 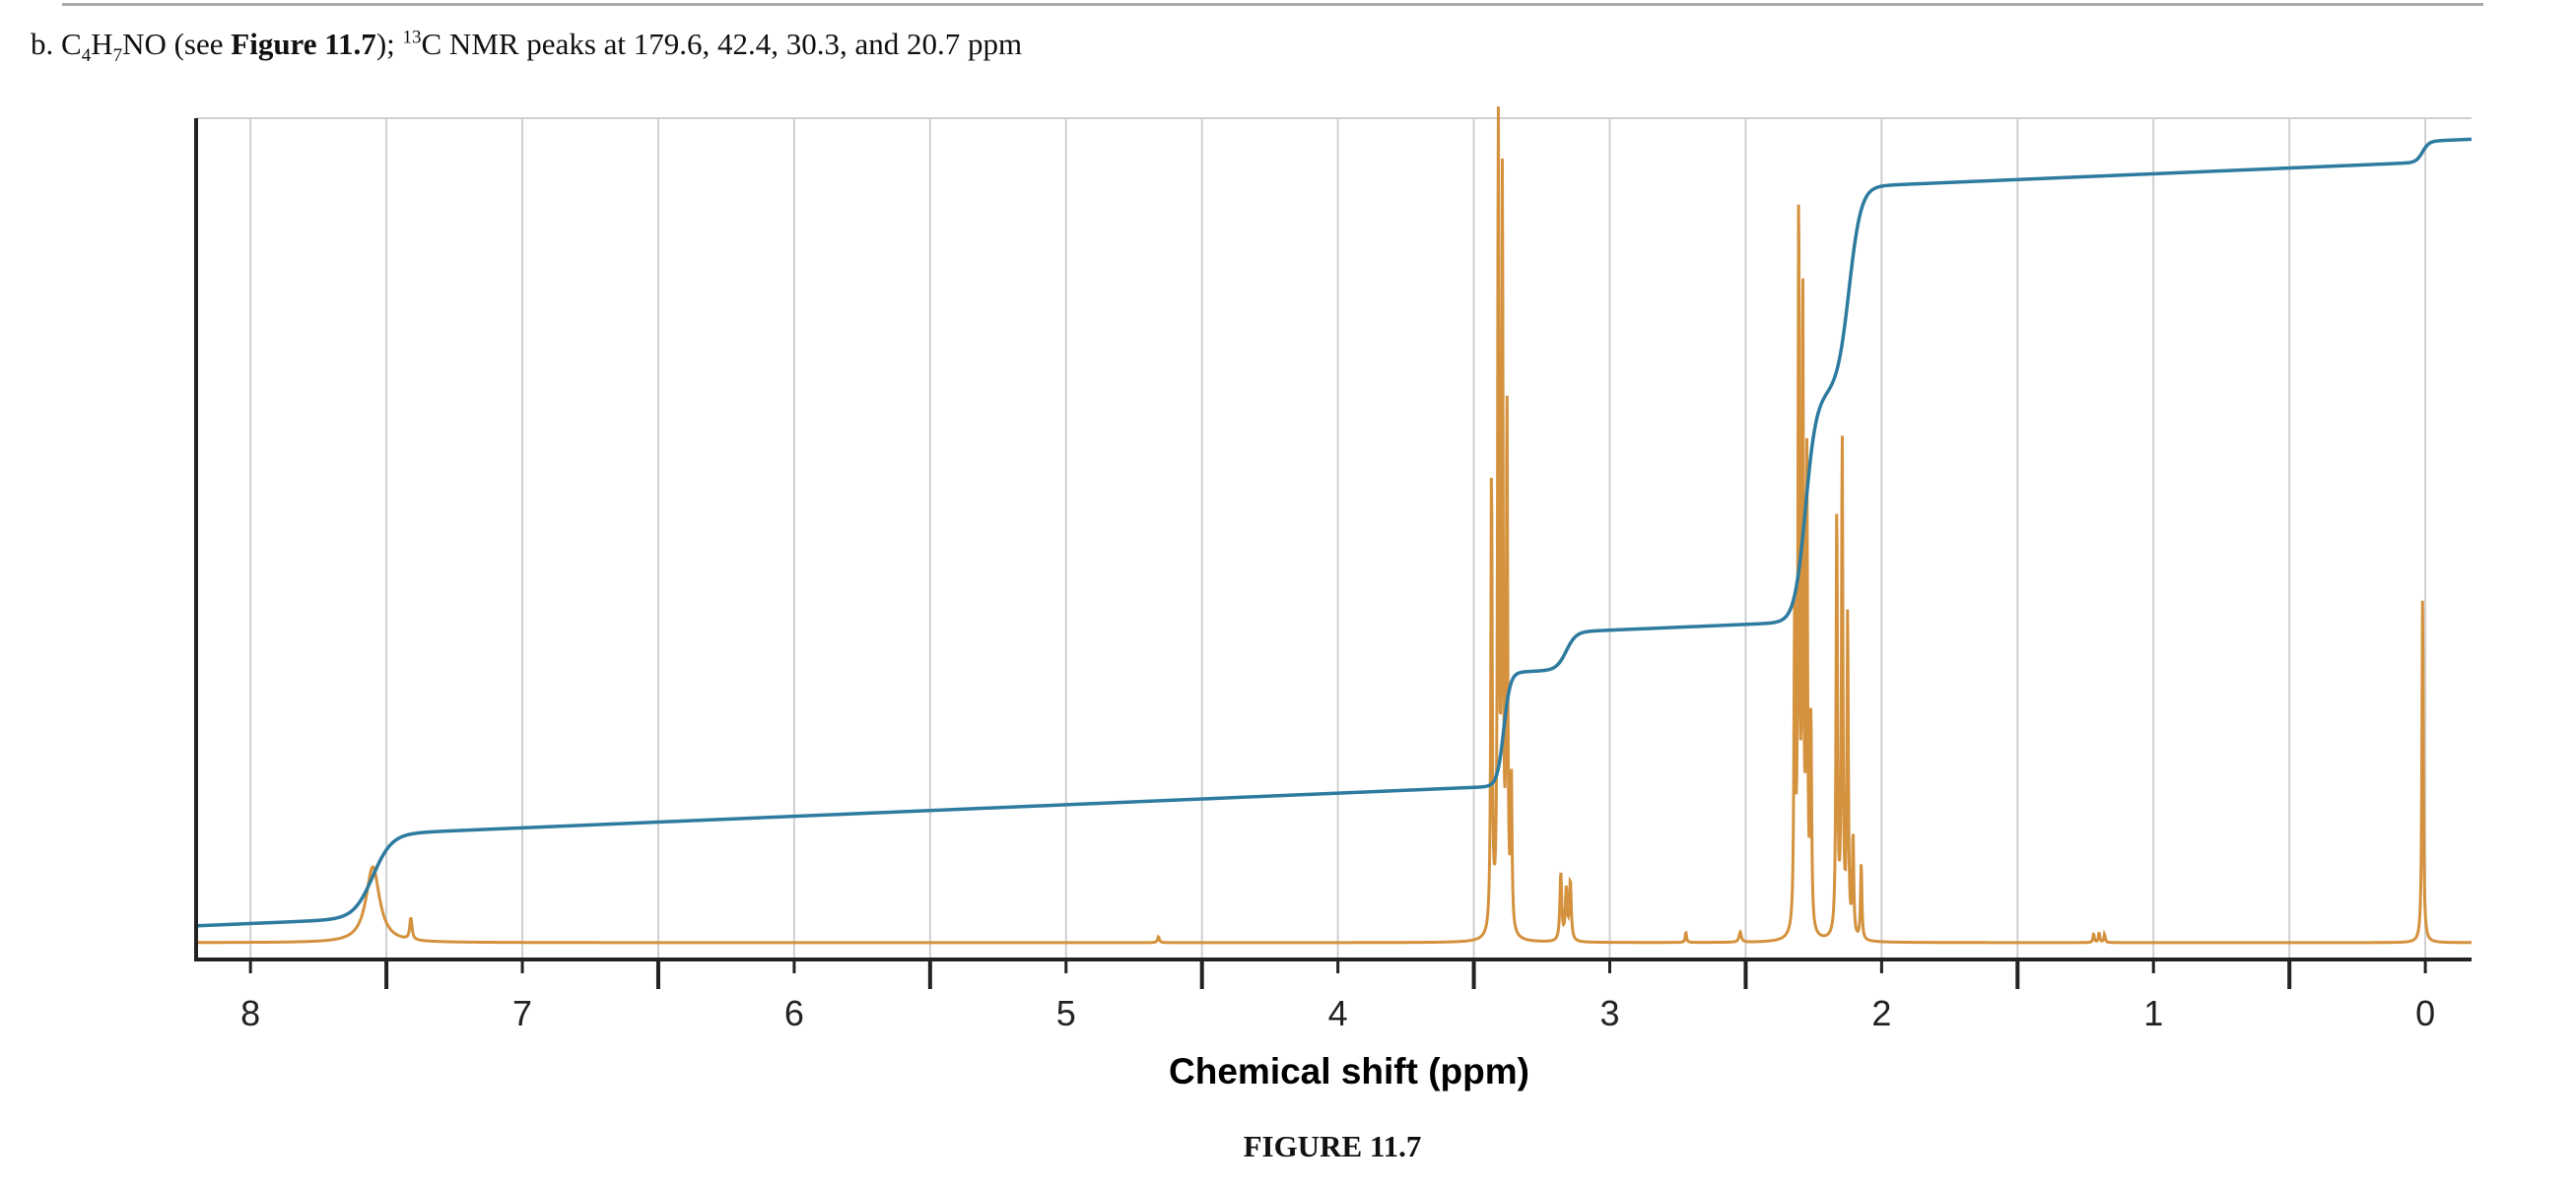 I want to click on x-axis-ticks, so click(x=1337, y=974).